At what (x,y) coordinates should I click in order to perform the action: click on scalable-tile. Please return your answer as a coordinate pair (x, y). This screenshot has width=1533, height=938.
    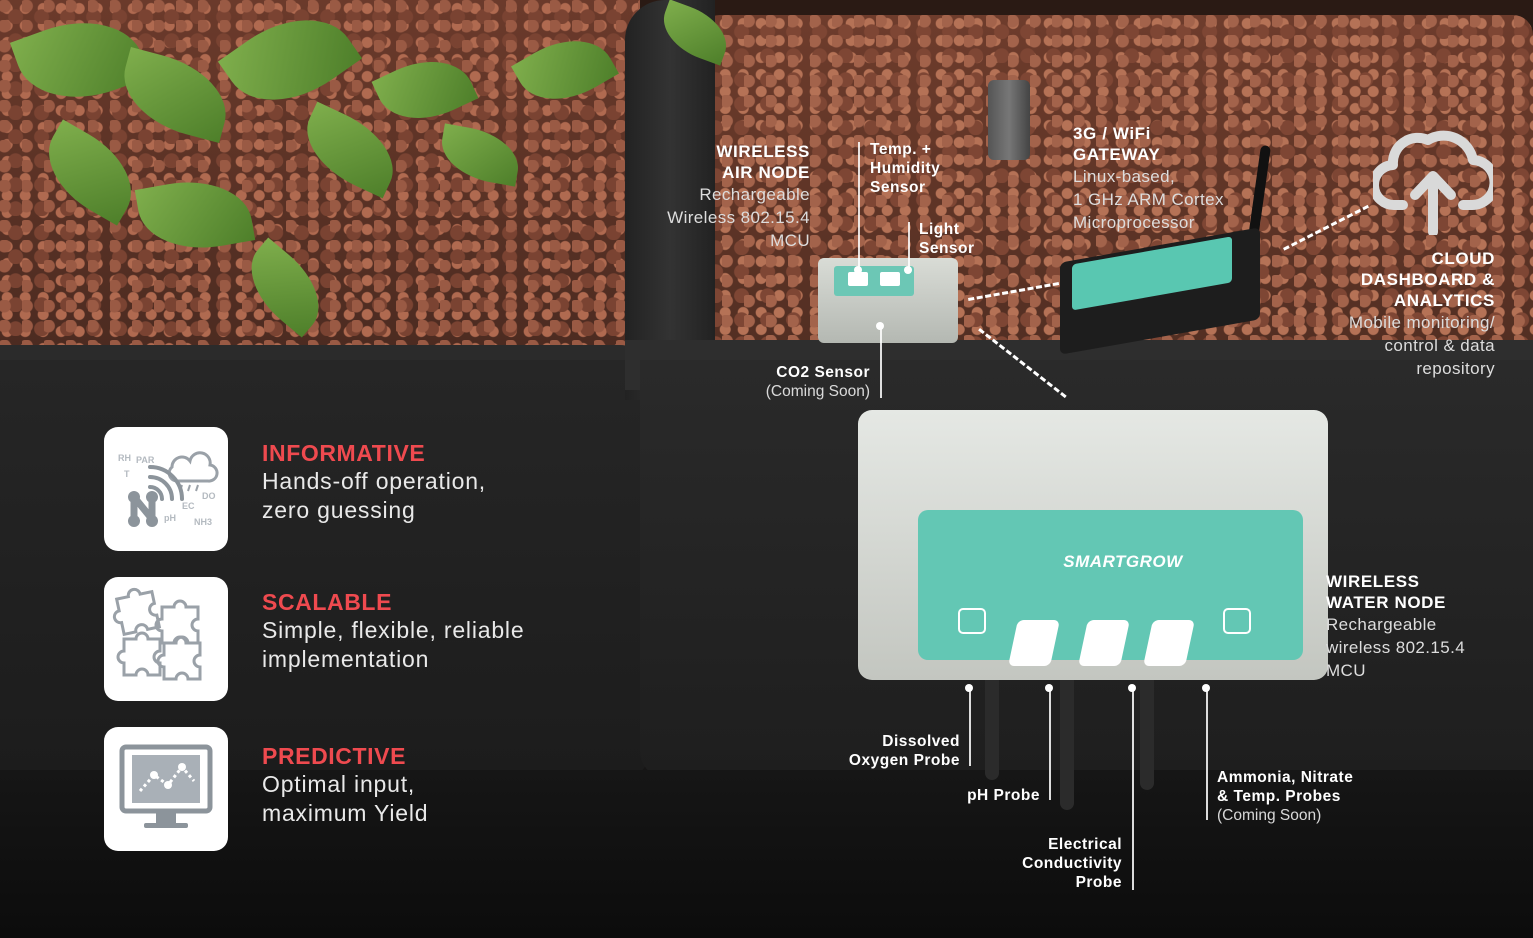
    Looking at the image, I should click on (166, 639).